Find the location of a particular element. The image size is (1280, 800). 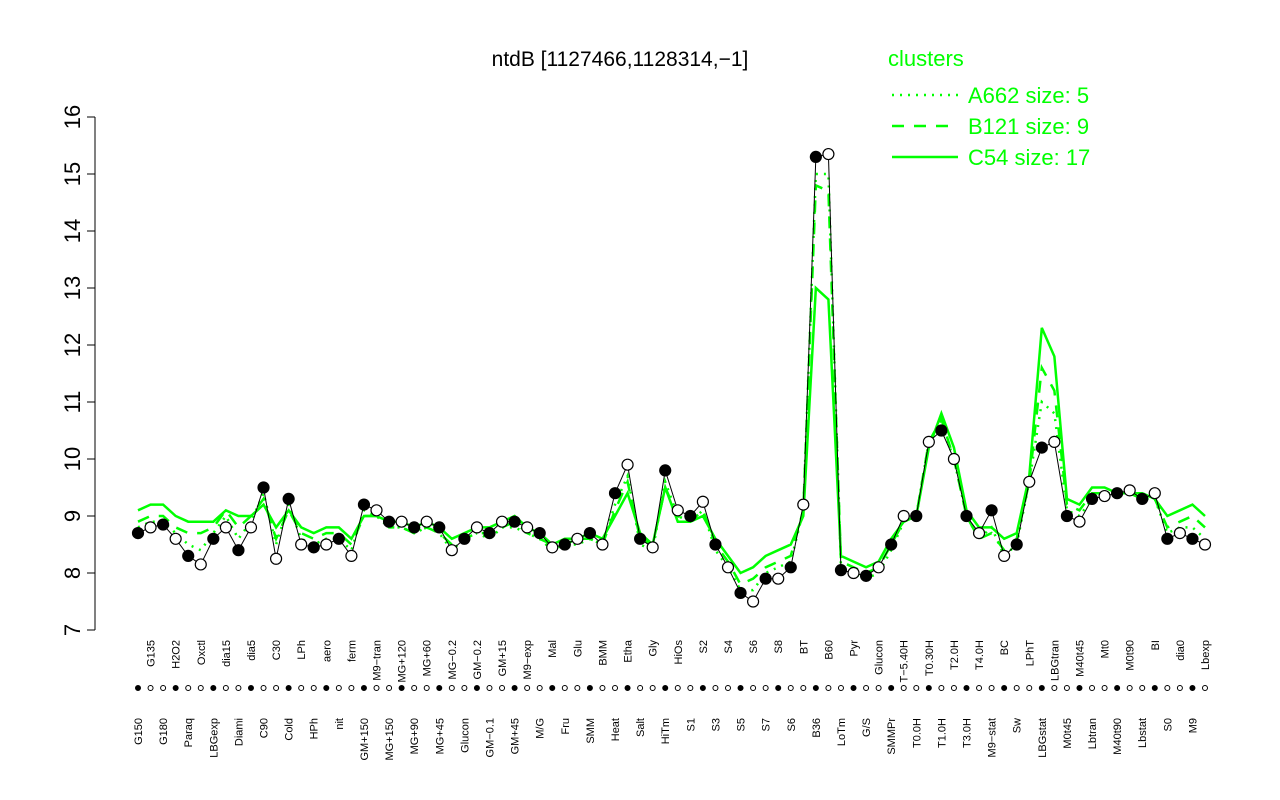

x-tick-label: dia5 is located at coordinates (252, 650).